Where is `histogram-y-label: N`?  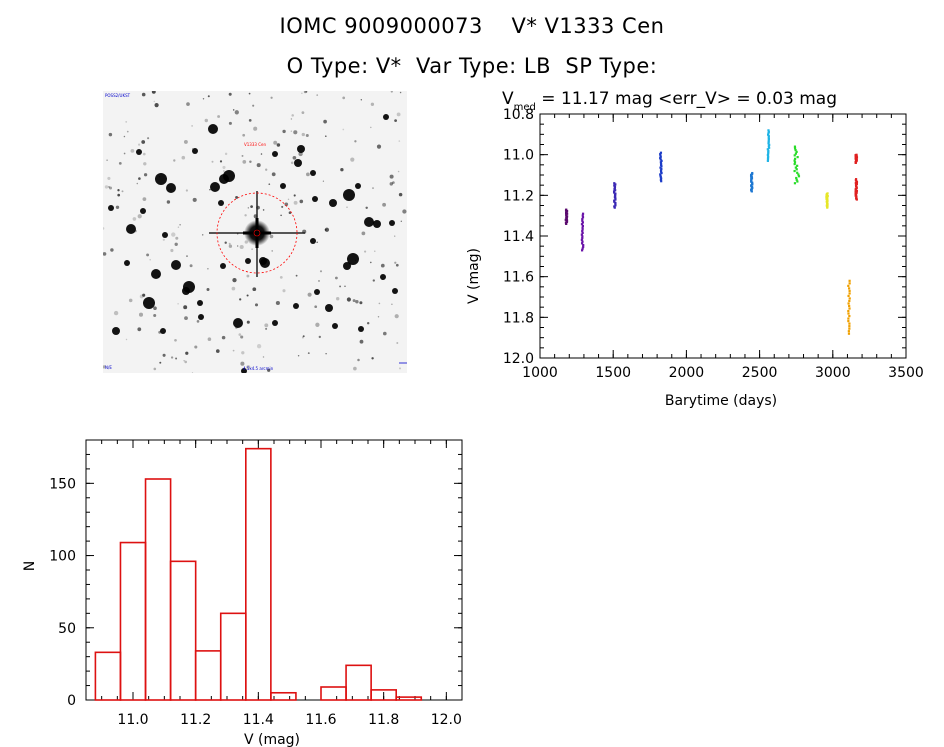 histogram-y-label: N is located at coordinates (30, 566).